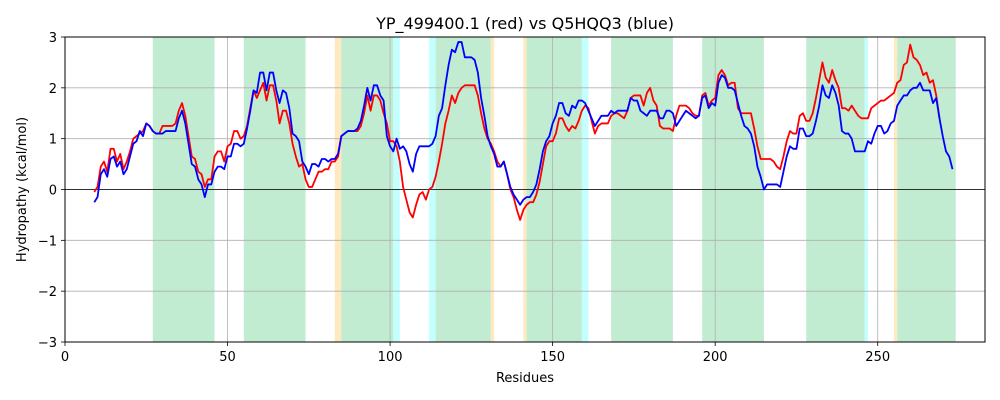 Image resolution: width=1000 pixels, height=400 pixels. I want to click on y-tick-label: 1, so click(53, 140).